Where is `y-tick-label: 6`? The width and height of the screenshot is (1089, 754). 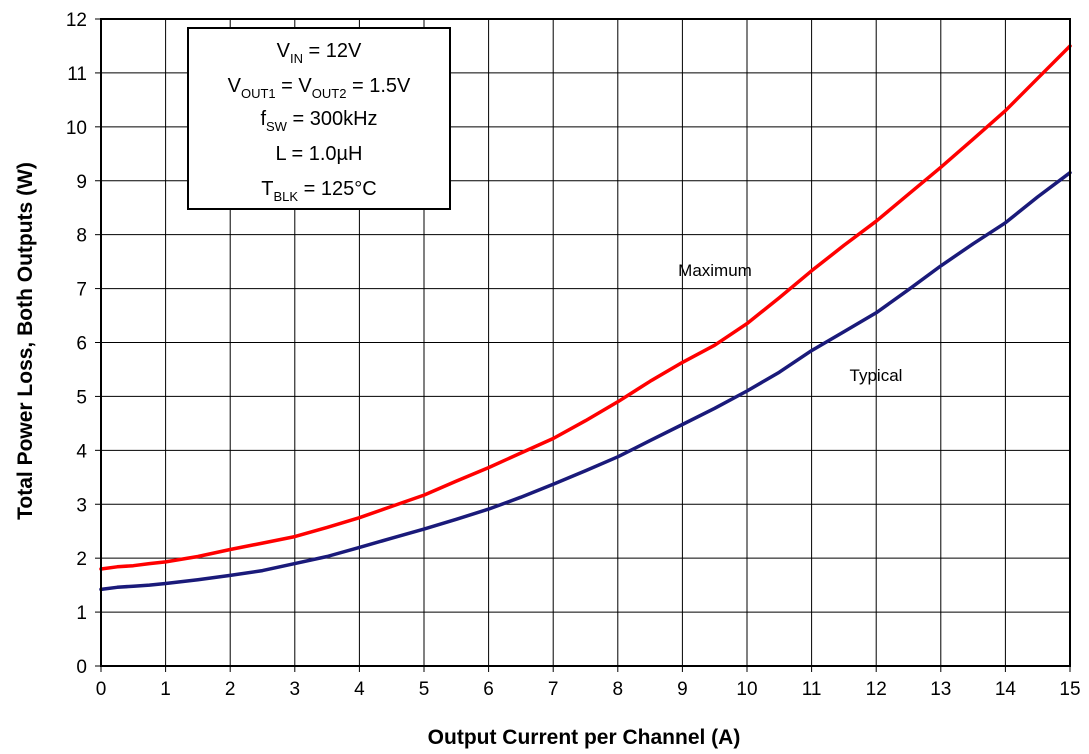 y-tick-label: 6 is located at coordinates (81, 344).